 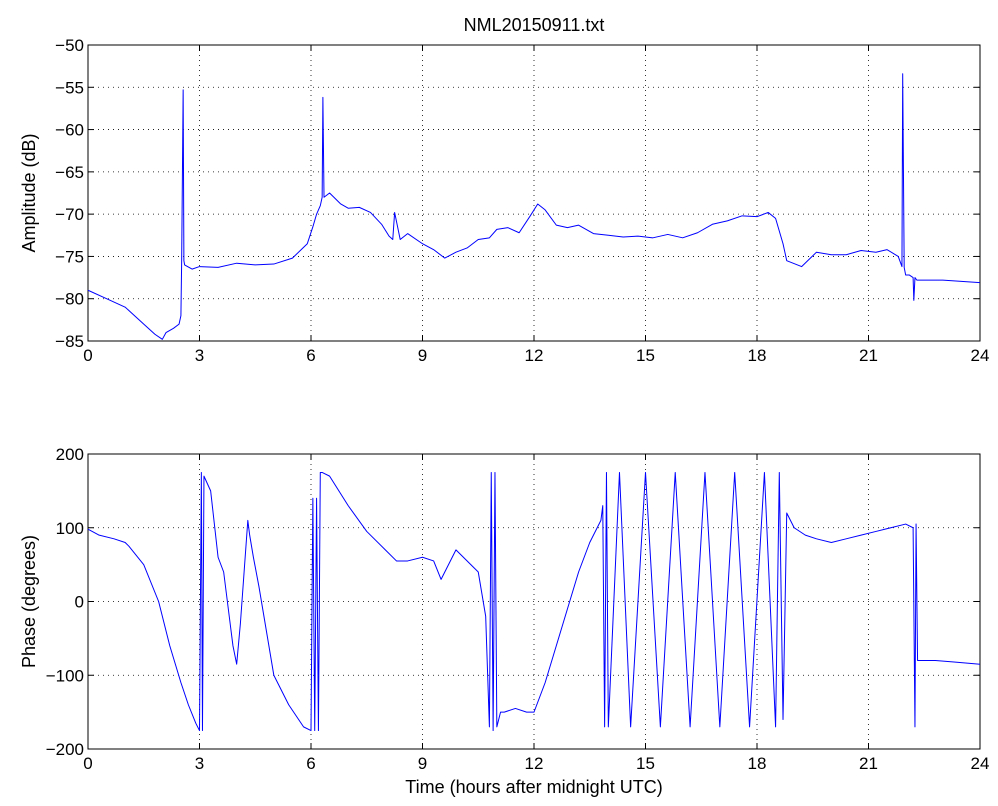 I want to click on amplitude-x-tick-label: 6, so click(x=310, y=355).